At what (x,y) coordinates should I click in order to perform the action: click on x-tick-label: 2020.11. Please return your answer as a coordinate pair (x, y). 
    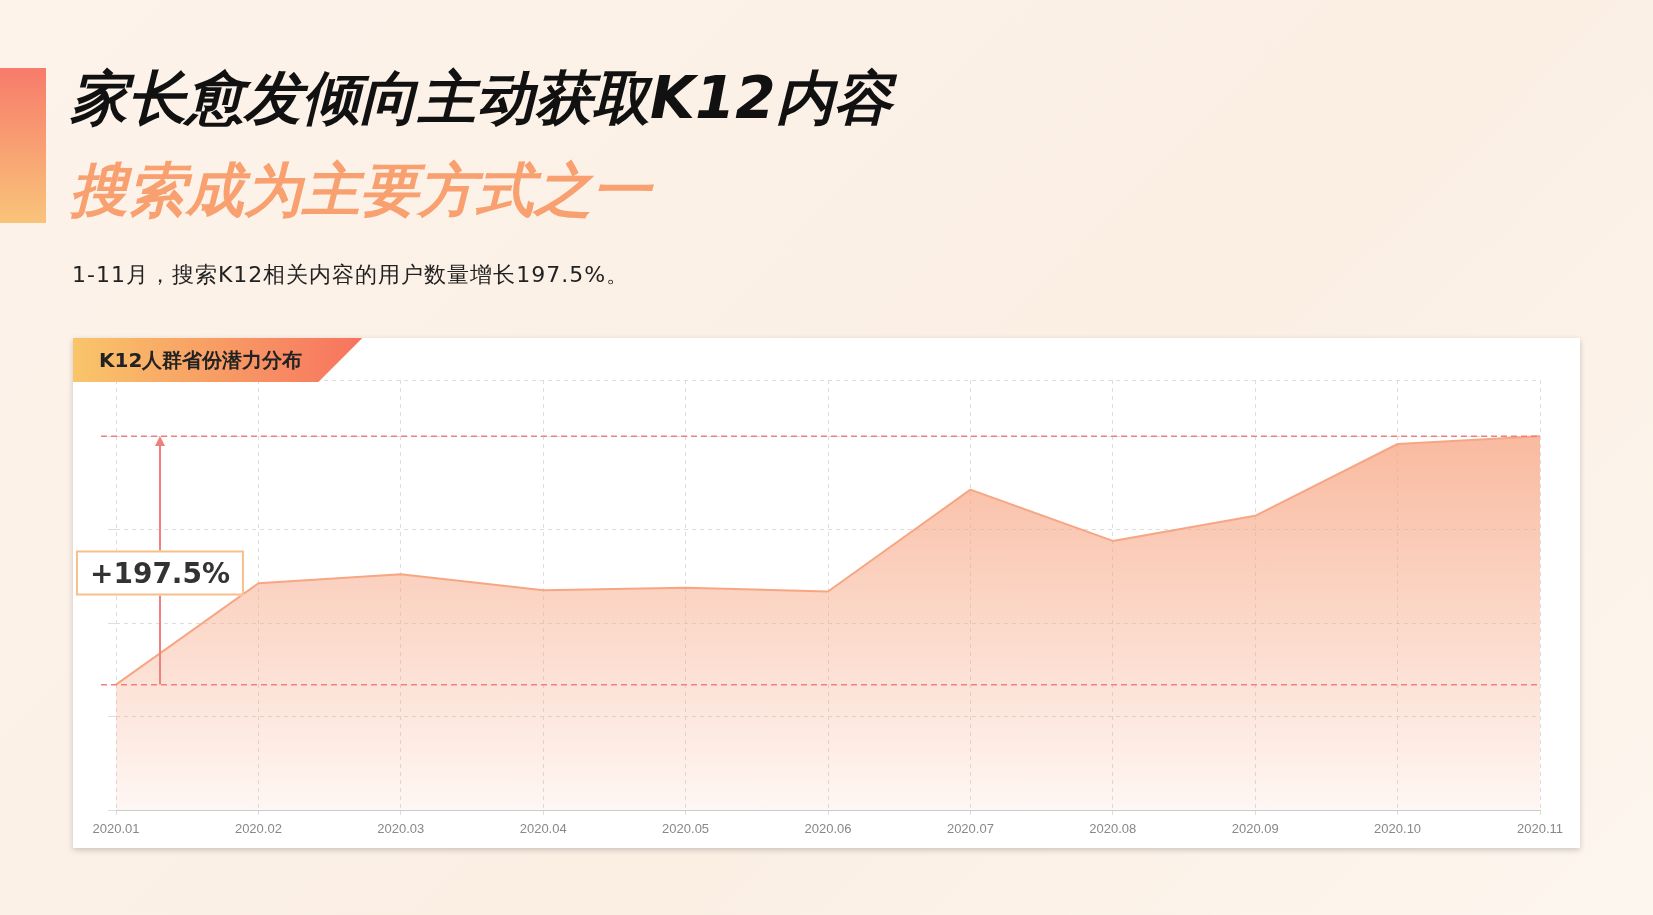
    Looking at the image, I should click on (1540, 828).